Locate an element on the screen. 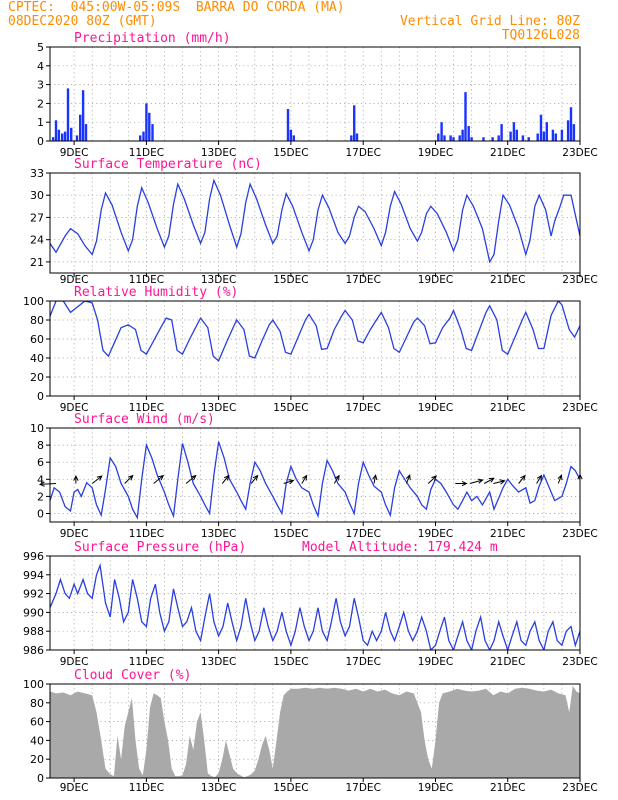  series-line is located at coordinates (315, 221).